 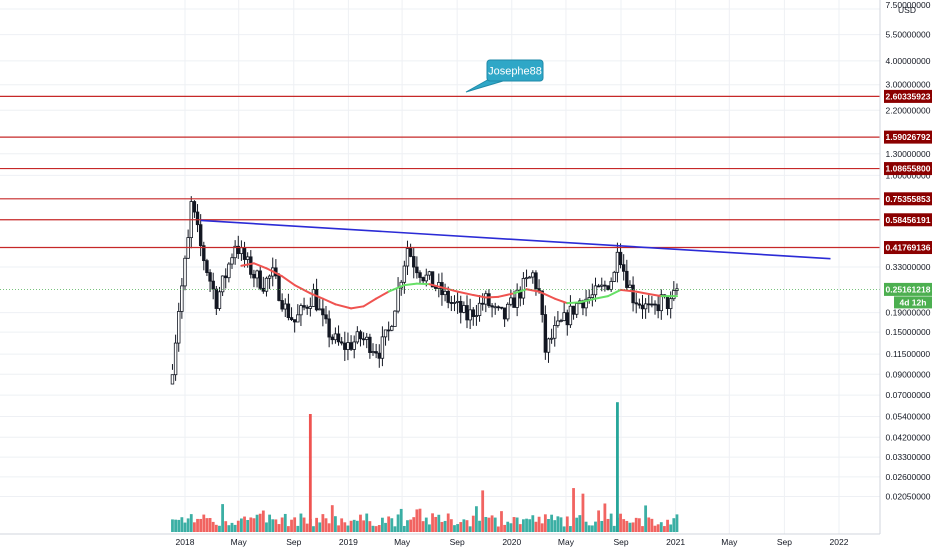 What do you see at coordinates (908, 35) in the screenshot?
I see `price-tick-label: 5.50000000` at bounding box center [908, 35].